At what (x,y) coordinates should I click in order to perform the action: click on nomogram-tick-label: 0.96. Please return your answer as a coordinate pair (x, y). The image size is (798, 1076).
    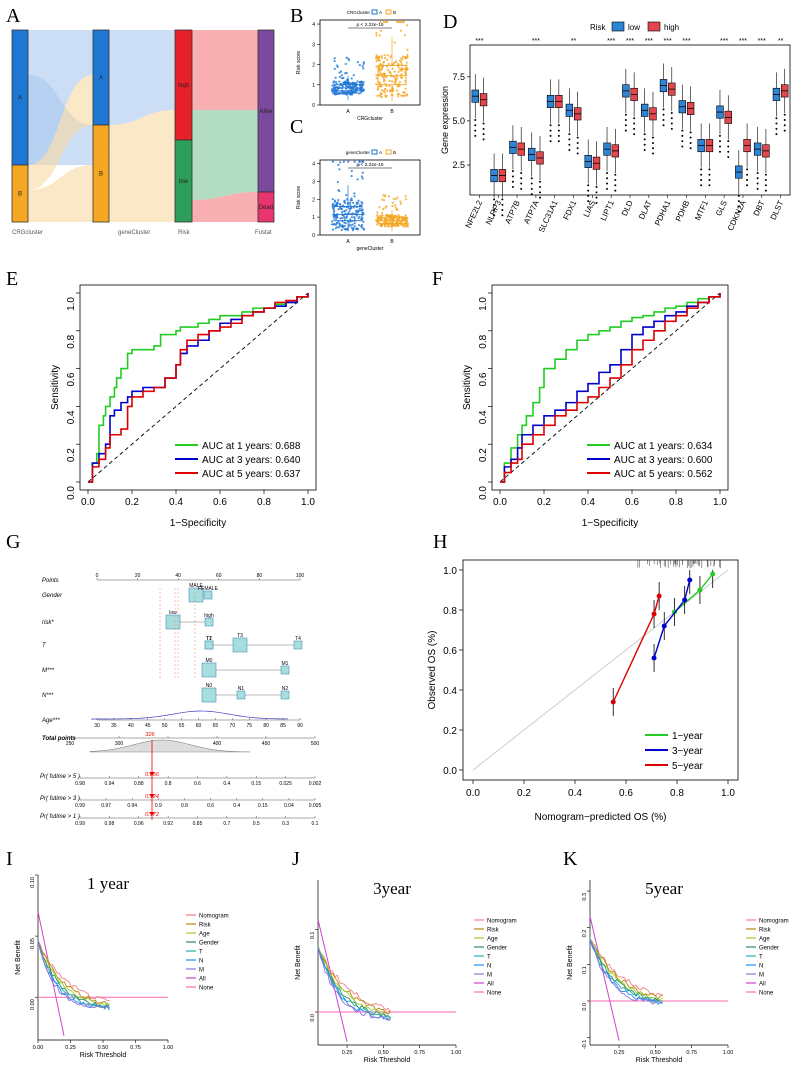
    Looking at the image, I should click on (139, 824).